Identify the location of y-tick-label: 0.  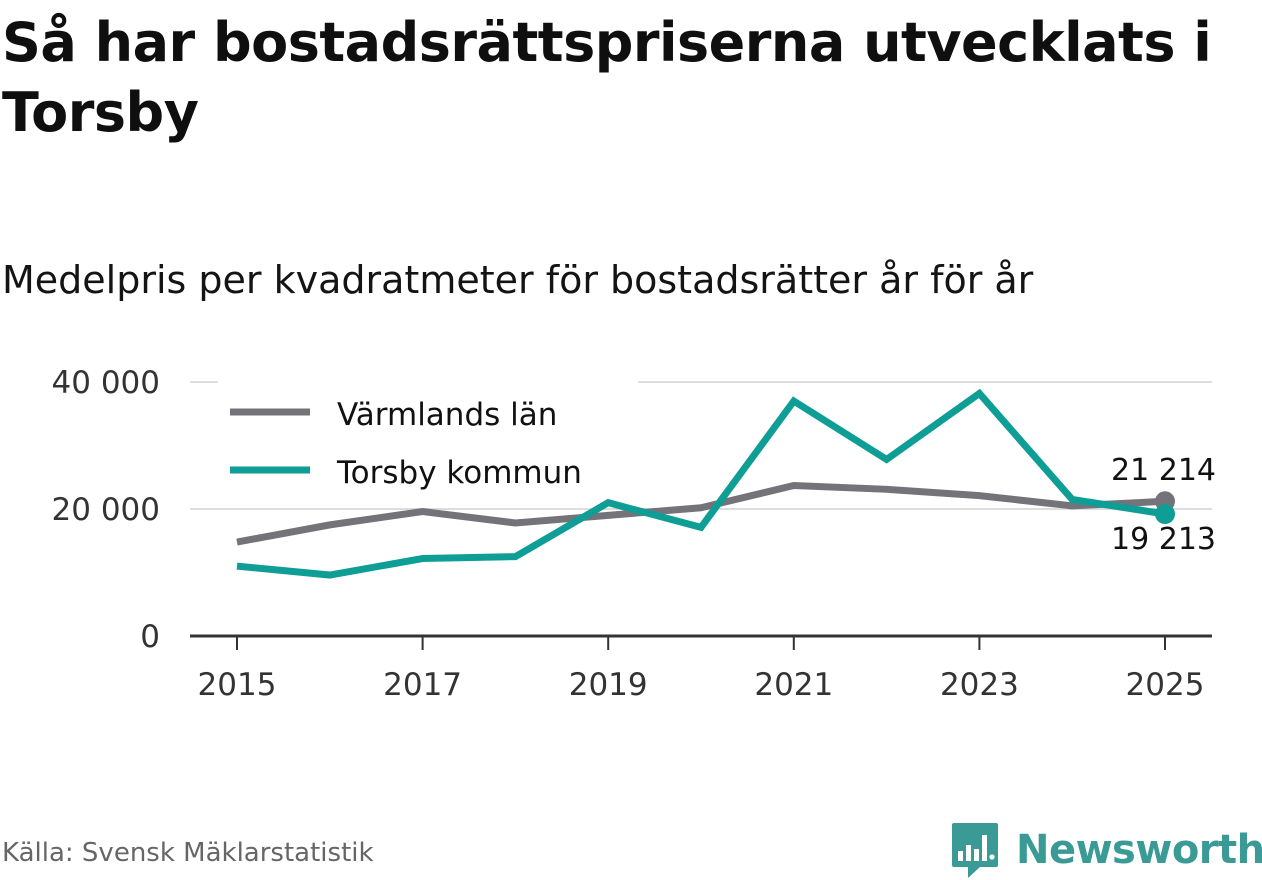
(150, 637).